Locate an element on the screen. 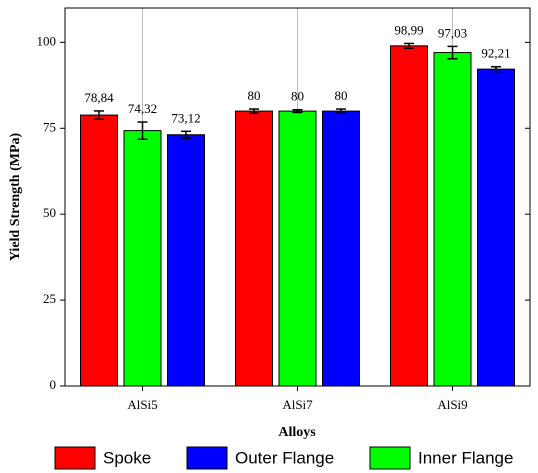 The width and height of the screenshot is (538, 473). y-tick-label: 50 is located at coordinates (49, 212).